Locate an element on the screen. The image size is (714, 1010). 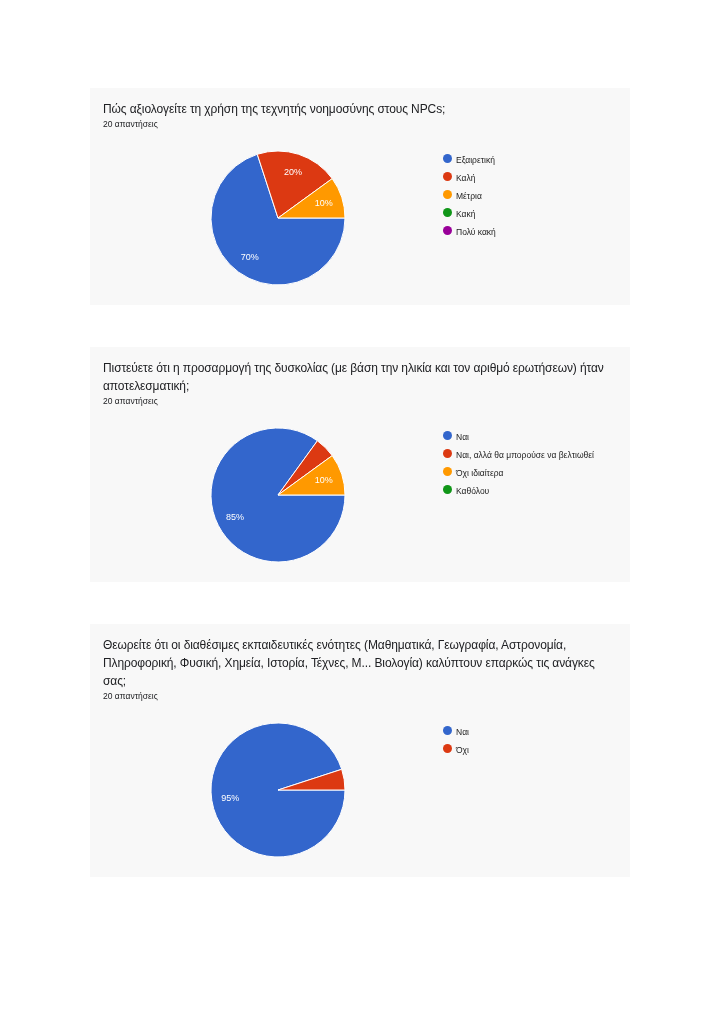
chart-title: Πιστεύετε ότι η προσαρμογή της δυσκολίας (με βάση την ηλικία και τον αριθμό ερωτήσεων) ήταν αποτελεσματική; is located at coordinates (354, 377).